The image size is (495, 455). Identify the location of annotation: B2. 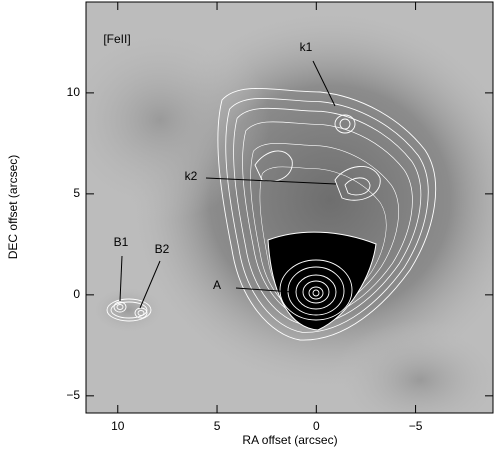
(162, 249).